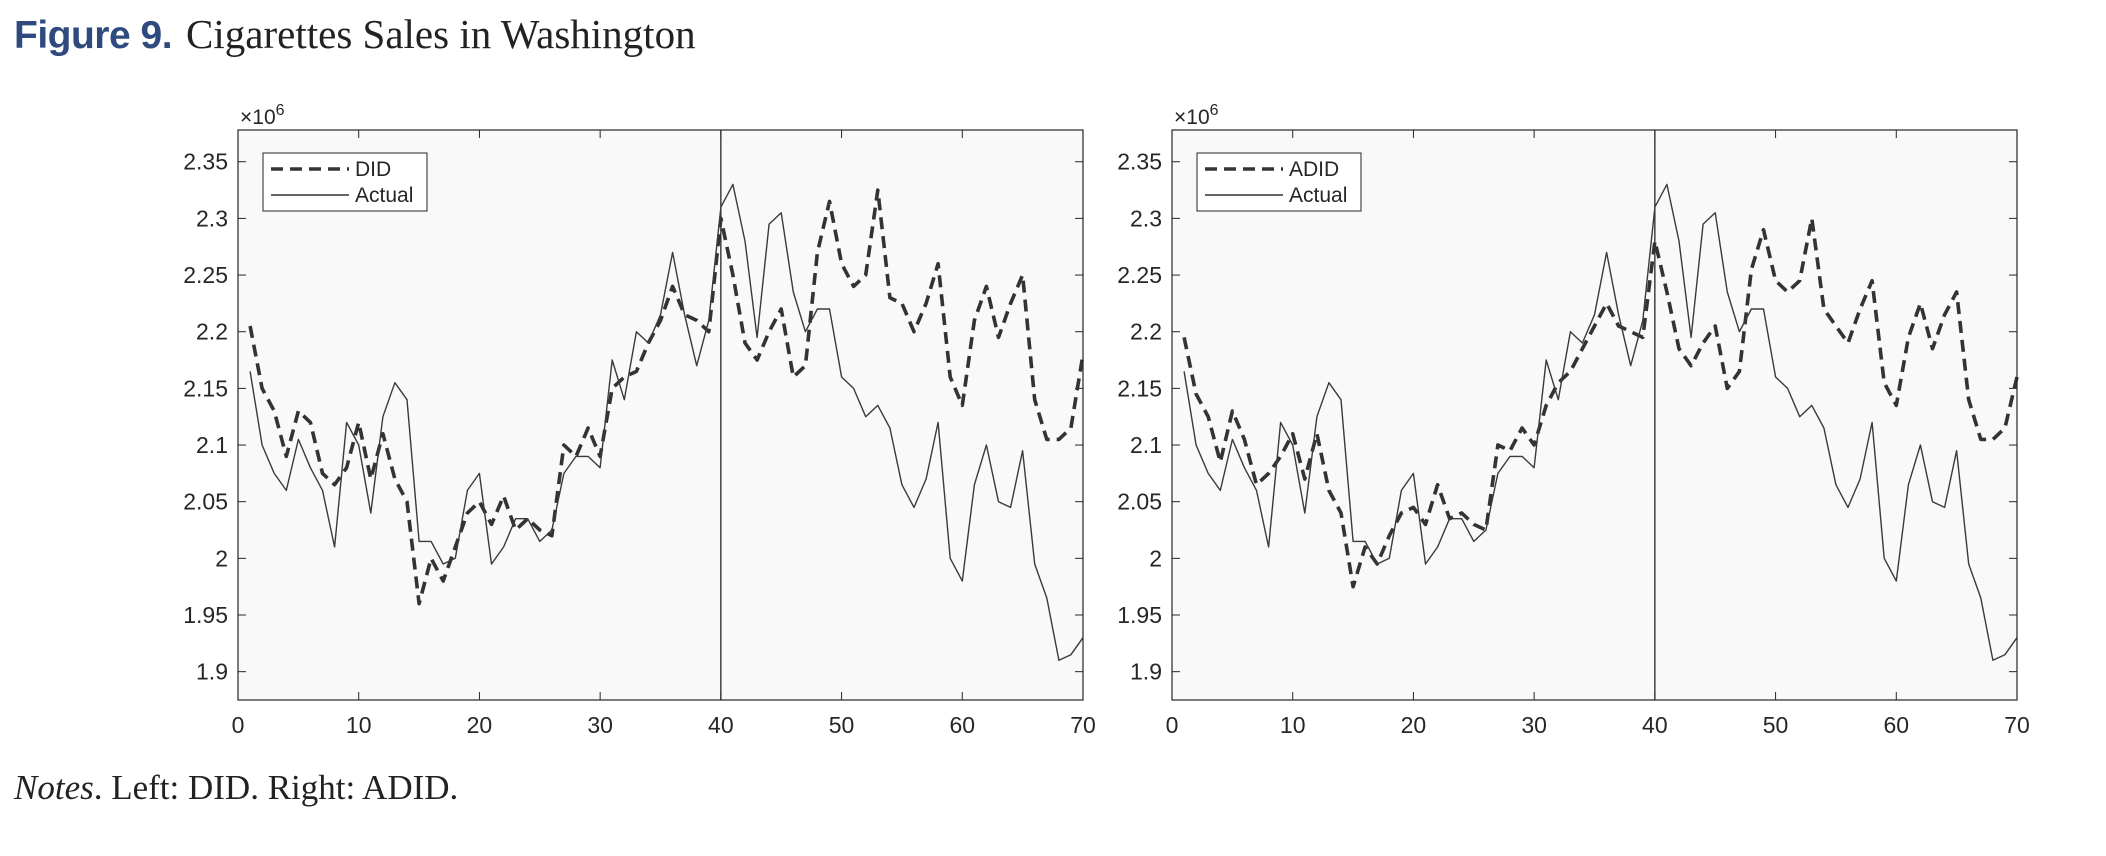 The height and width of the screenshot is (856, 2106). I want to click on legend: ADID Actual, so click(1279, 182).